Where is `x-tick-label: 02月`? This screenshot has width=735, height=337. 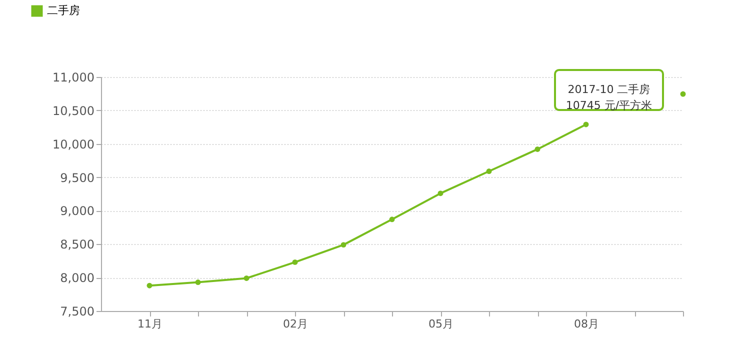
x-tick-label: 02月 is located at coordinates (295, 324).